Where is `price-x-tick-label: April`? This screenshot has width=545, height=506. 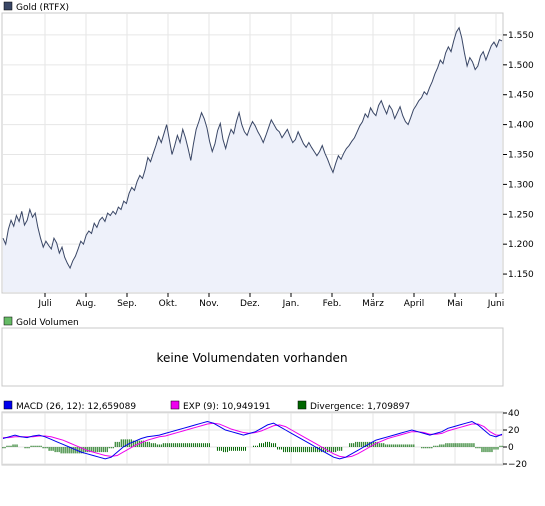 price-x-tick-label: April is located at coordinates (414, 304).